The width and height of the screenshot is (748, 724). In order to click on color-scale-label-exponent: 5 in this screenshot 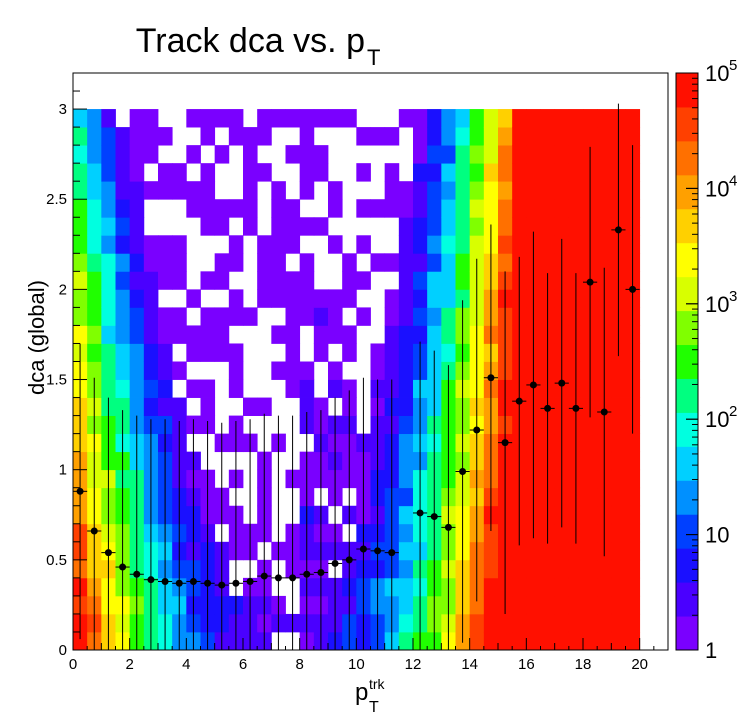, I will do `click(733, 65)`.